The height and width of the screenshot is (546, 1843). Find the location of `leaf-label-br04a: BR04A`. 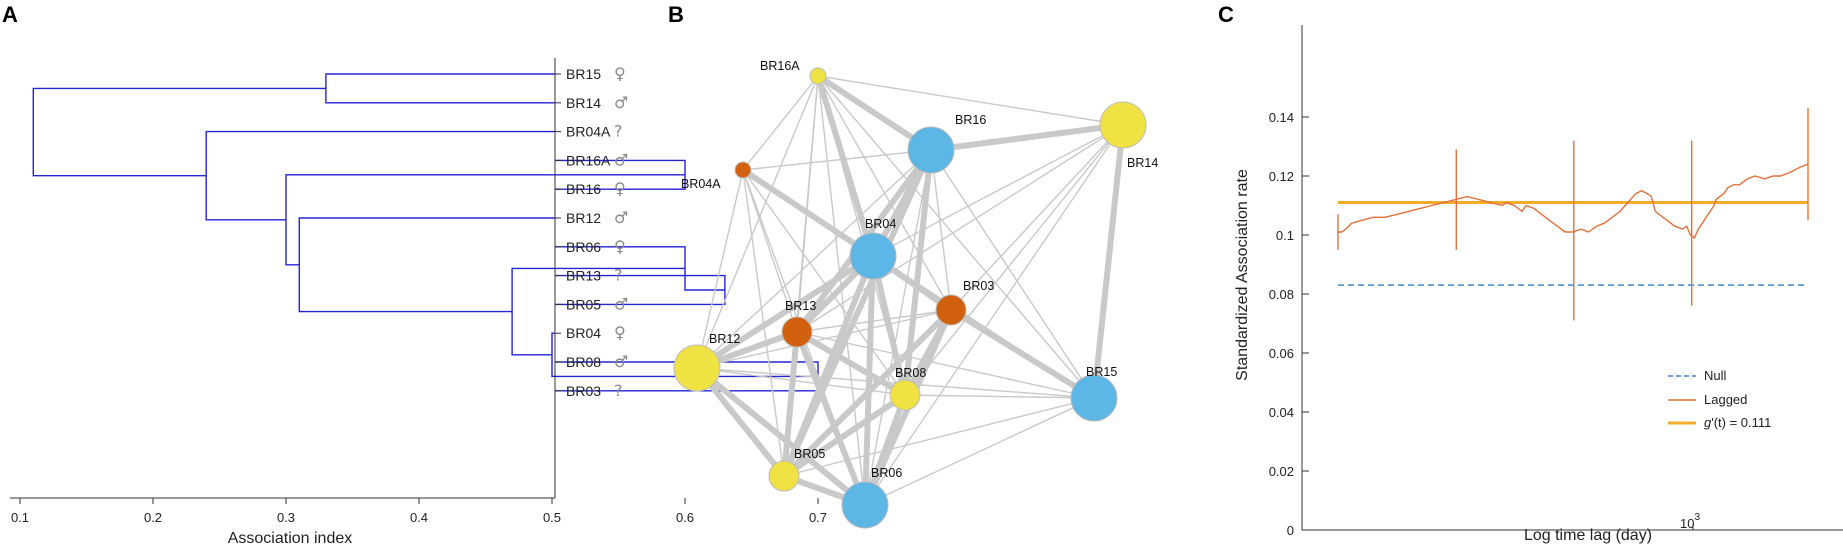

leaf-label-br04a: BR04A is located at coordinates (588, 132).